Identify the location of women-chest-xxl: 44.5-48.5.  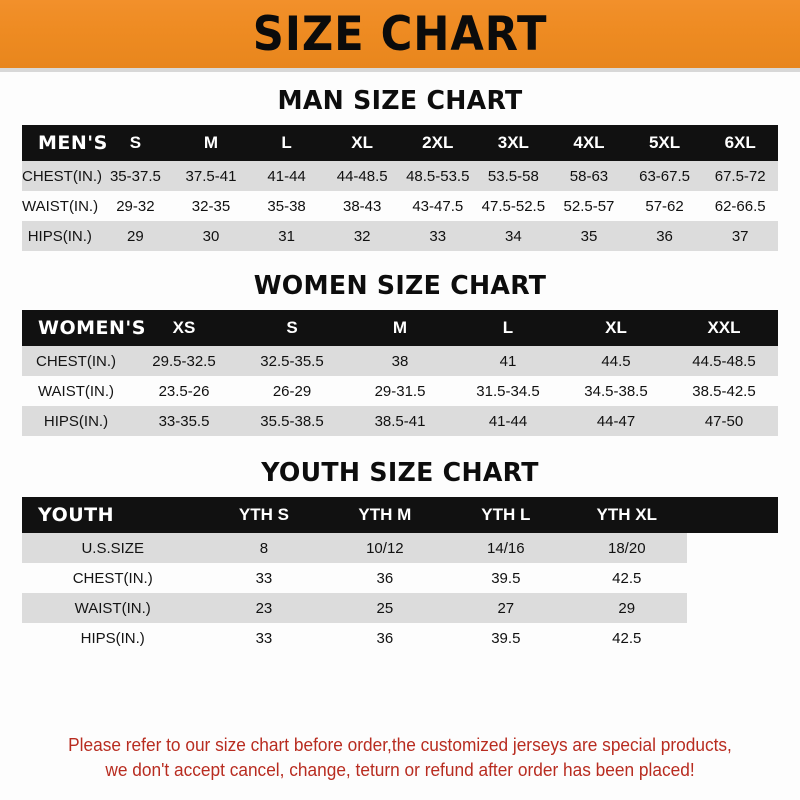
(724, 361).